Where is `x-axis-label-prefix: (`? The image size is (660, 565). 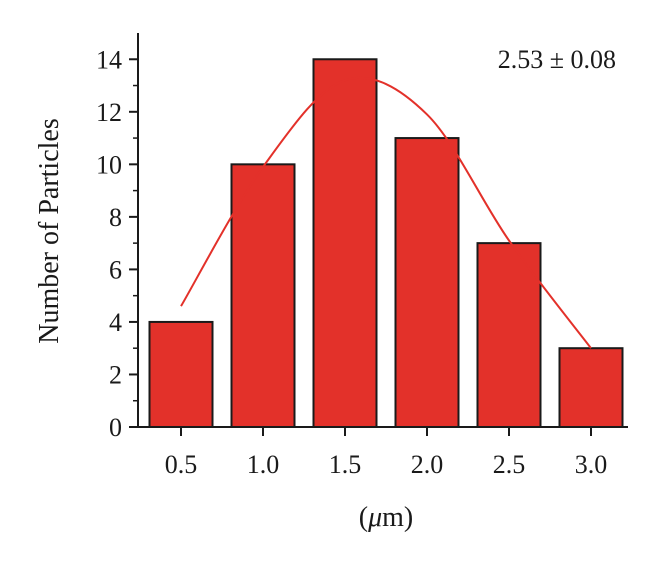 x-axis-label-prefix: ( is located at coordinates (363, 517).